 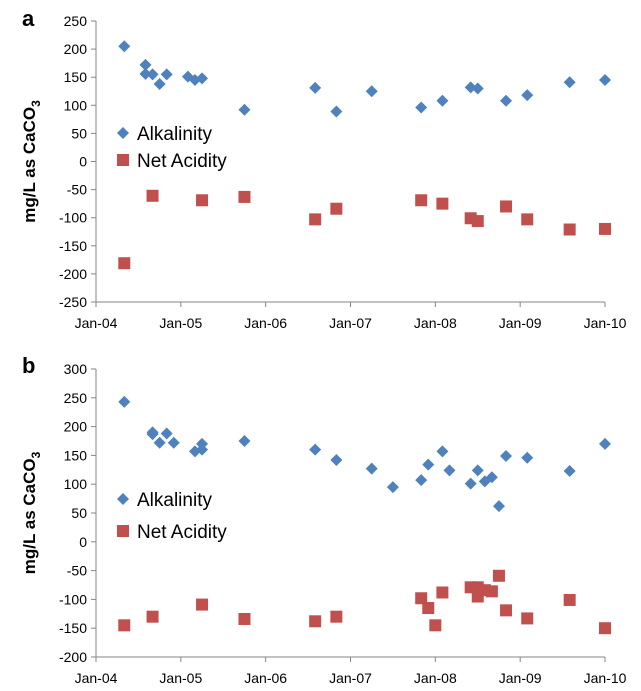 What do you see at coordinates (29, 516) in the screenshot?
I see `y-axis-title-main: mg/L as CaCO` at bounding box center [29, 516].